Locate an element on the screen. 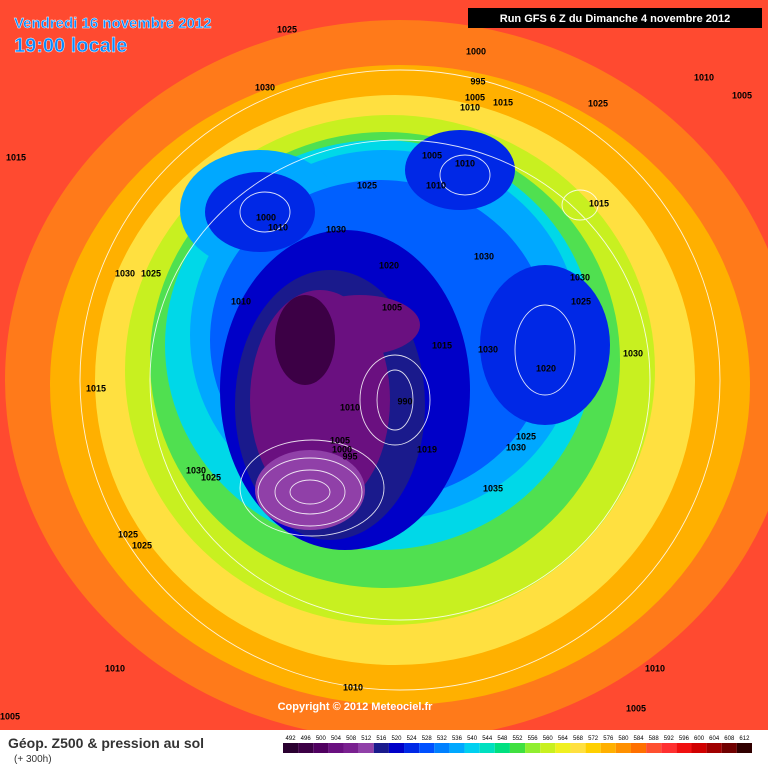  isobar-label: 990 is located at coordinates (404, 401).